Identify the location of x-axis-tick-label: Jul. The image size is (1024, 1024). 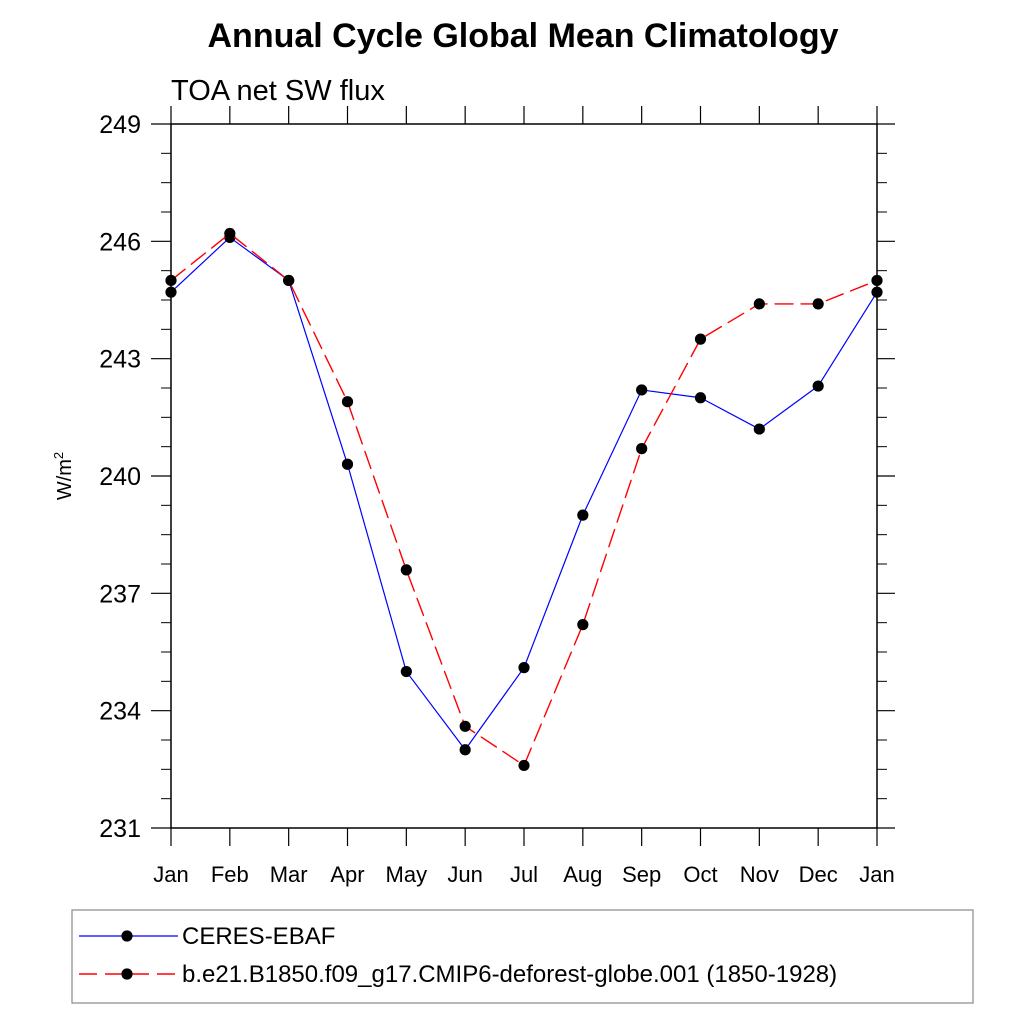
(524, 874).